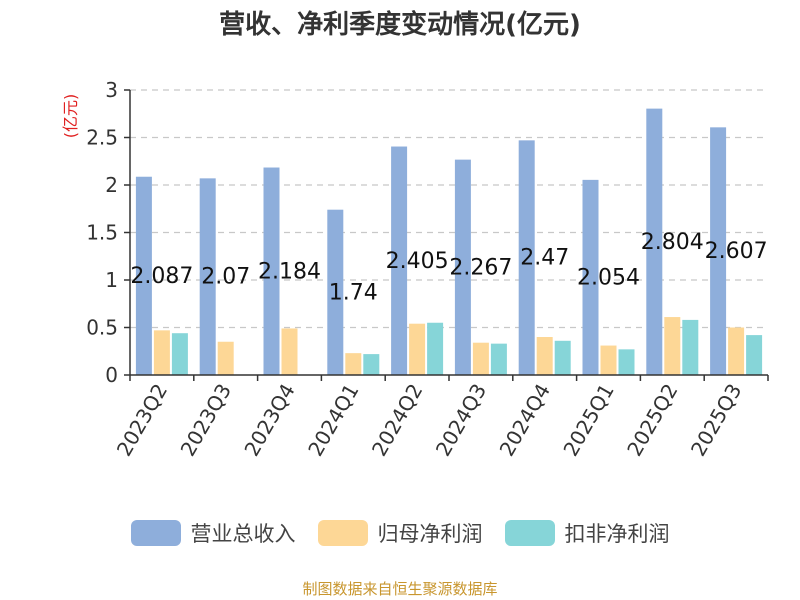  Describe the element at coordinates (525, 420) in the screenshot. I see `x-tick-label: 2024Q4` at that location.